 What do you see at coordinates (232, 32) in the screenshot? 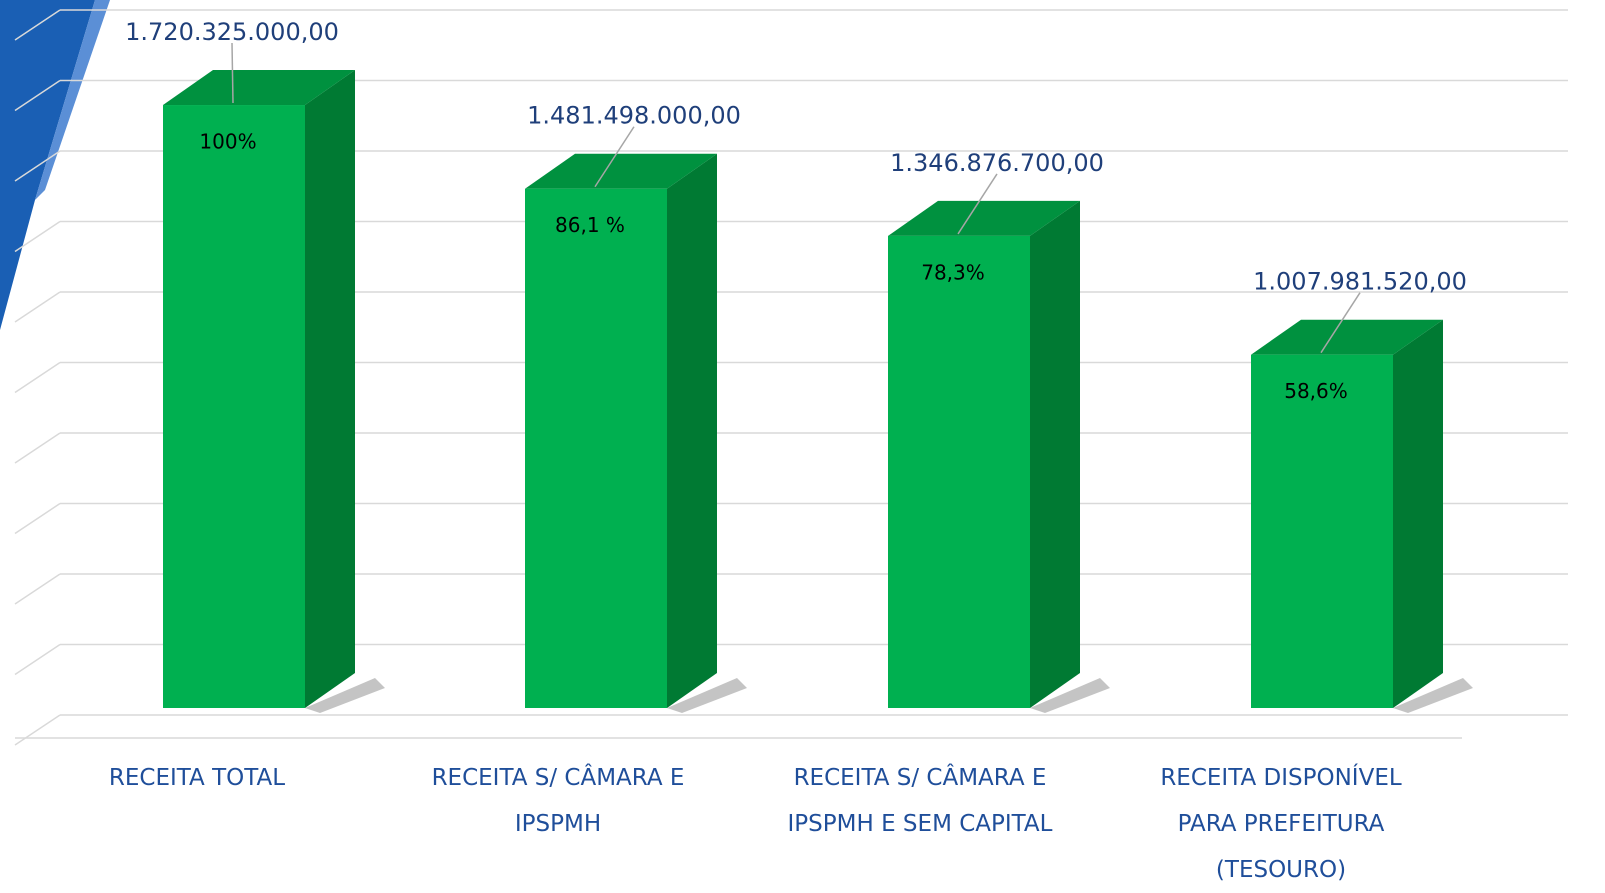
I see `value-label: 1.720.325.000,00` at bounding box center [232, 32].